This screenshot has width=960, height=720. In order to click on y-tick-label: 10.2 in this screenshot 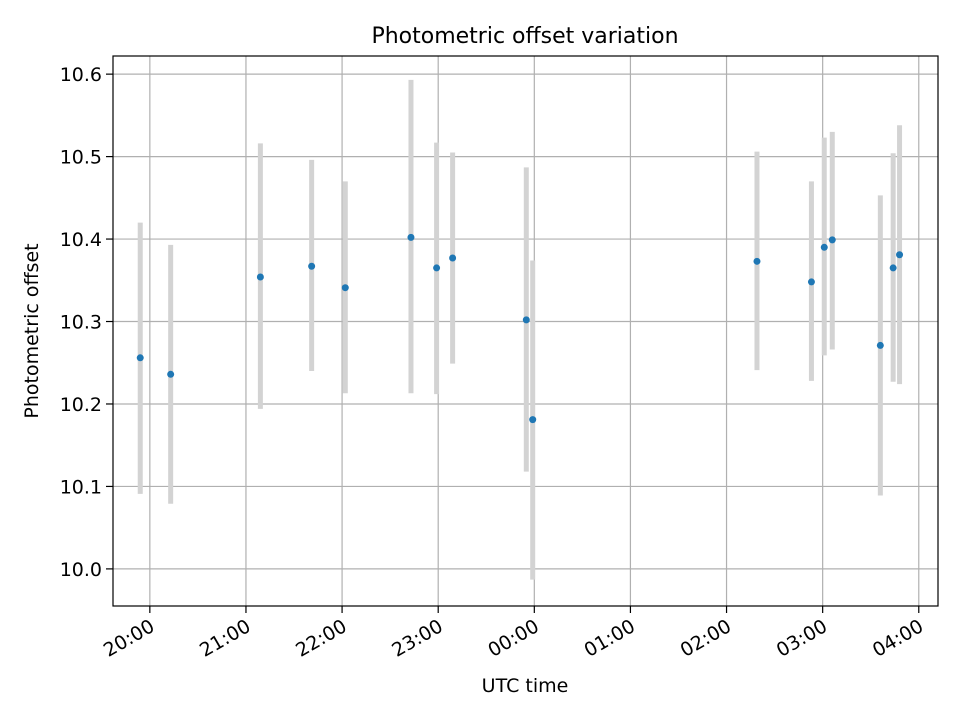, I will do `click(81, 405)`.